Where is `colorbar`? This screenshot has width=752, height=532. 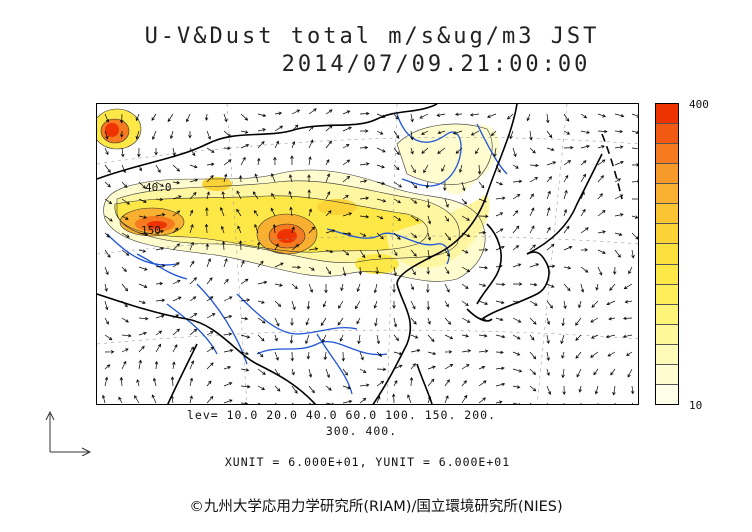
colorbar is located at coordinates (667, 254).